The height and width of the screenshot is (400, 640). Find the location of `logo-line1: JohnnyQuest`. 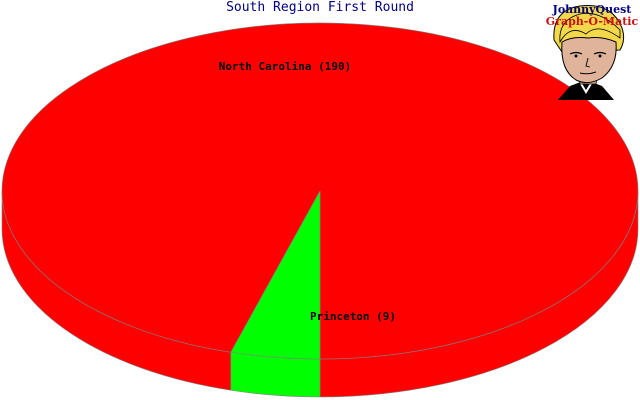

logo-line1: JohnnyQuest is located at coordinates (592, 9).